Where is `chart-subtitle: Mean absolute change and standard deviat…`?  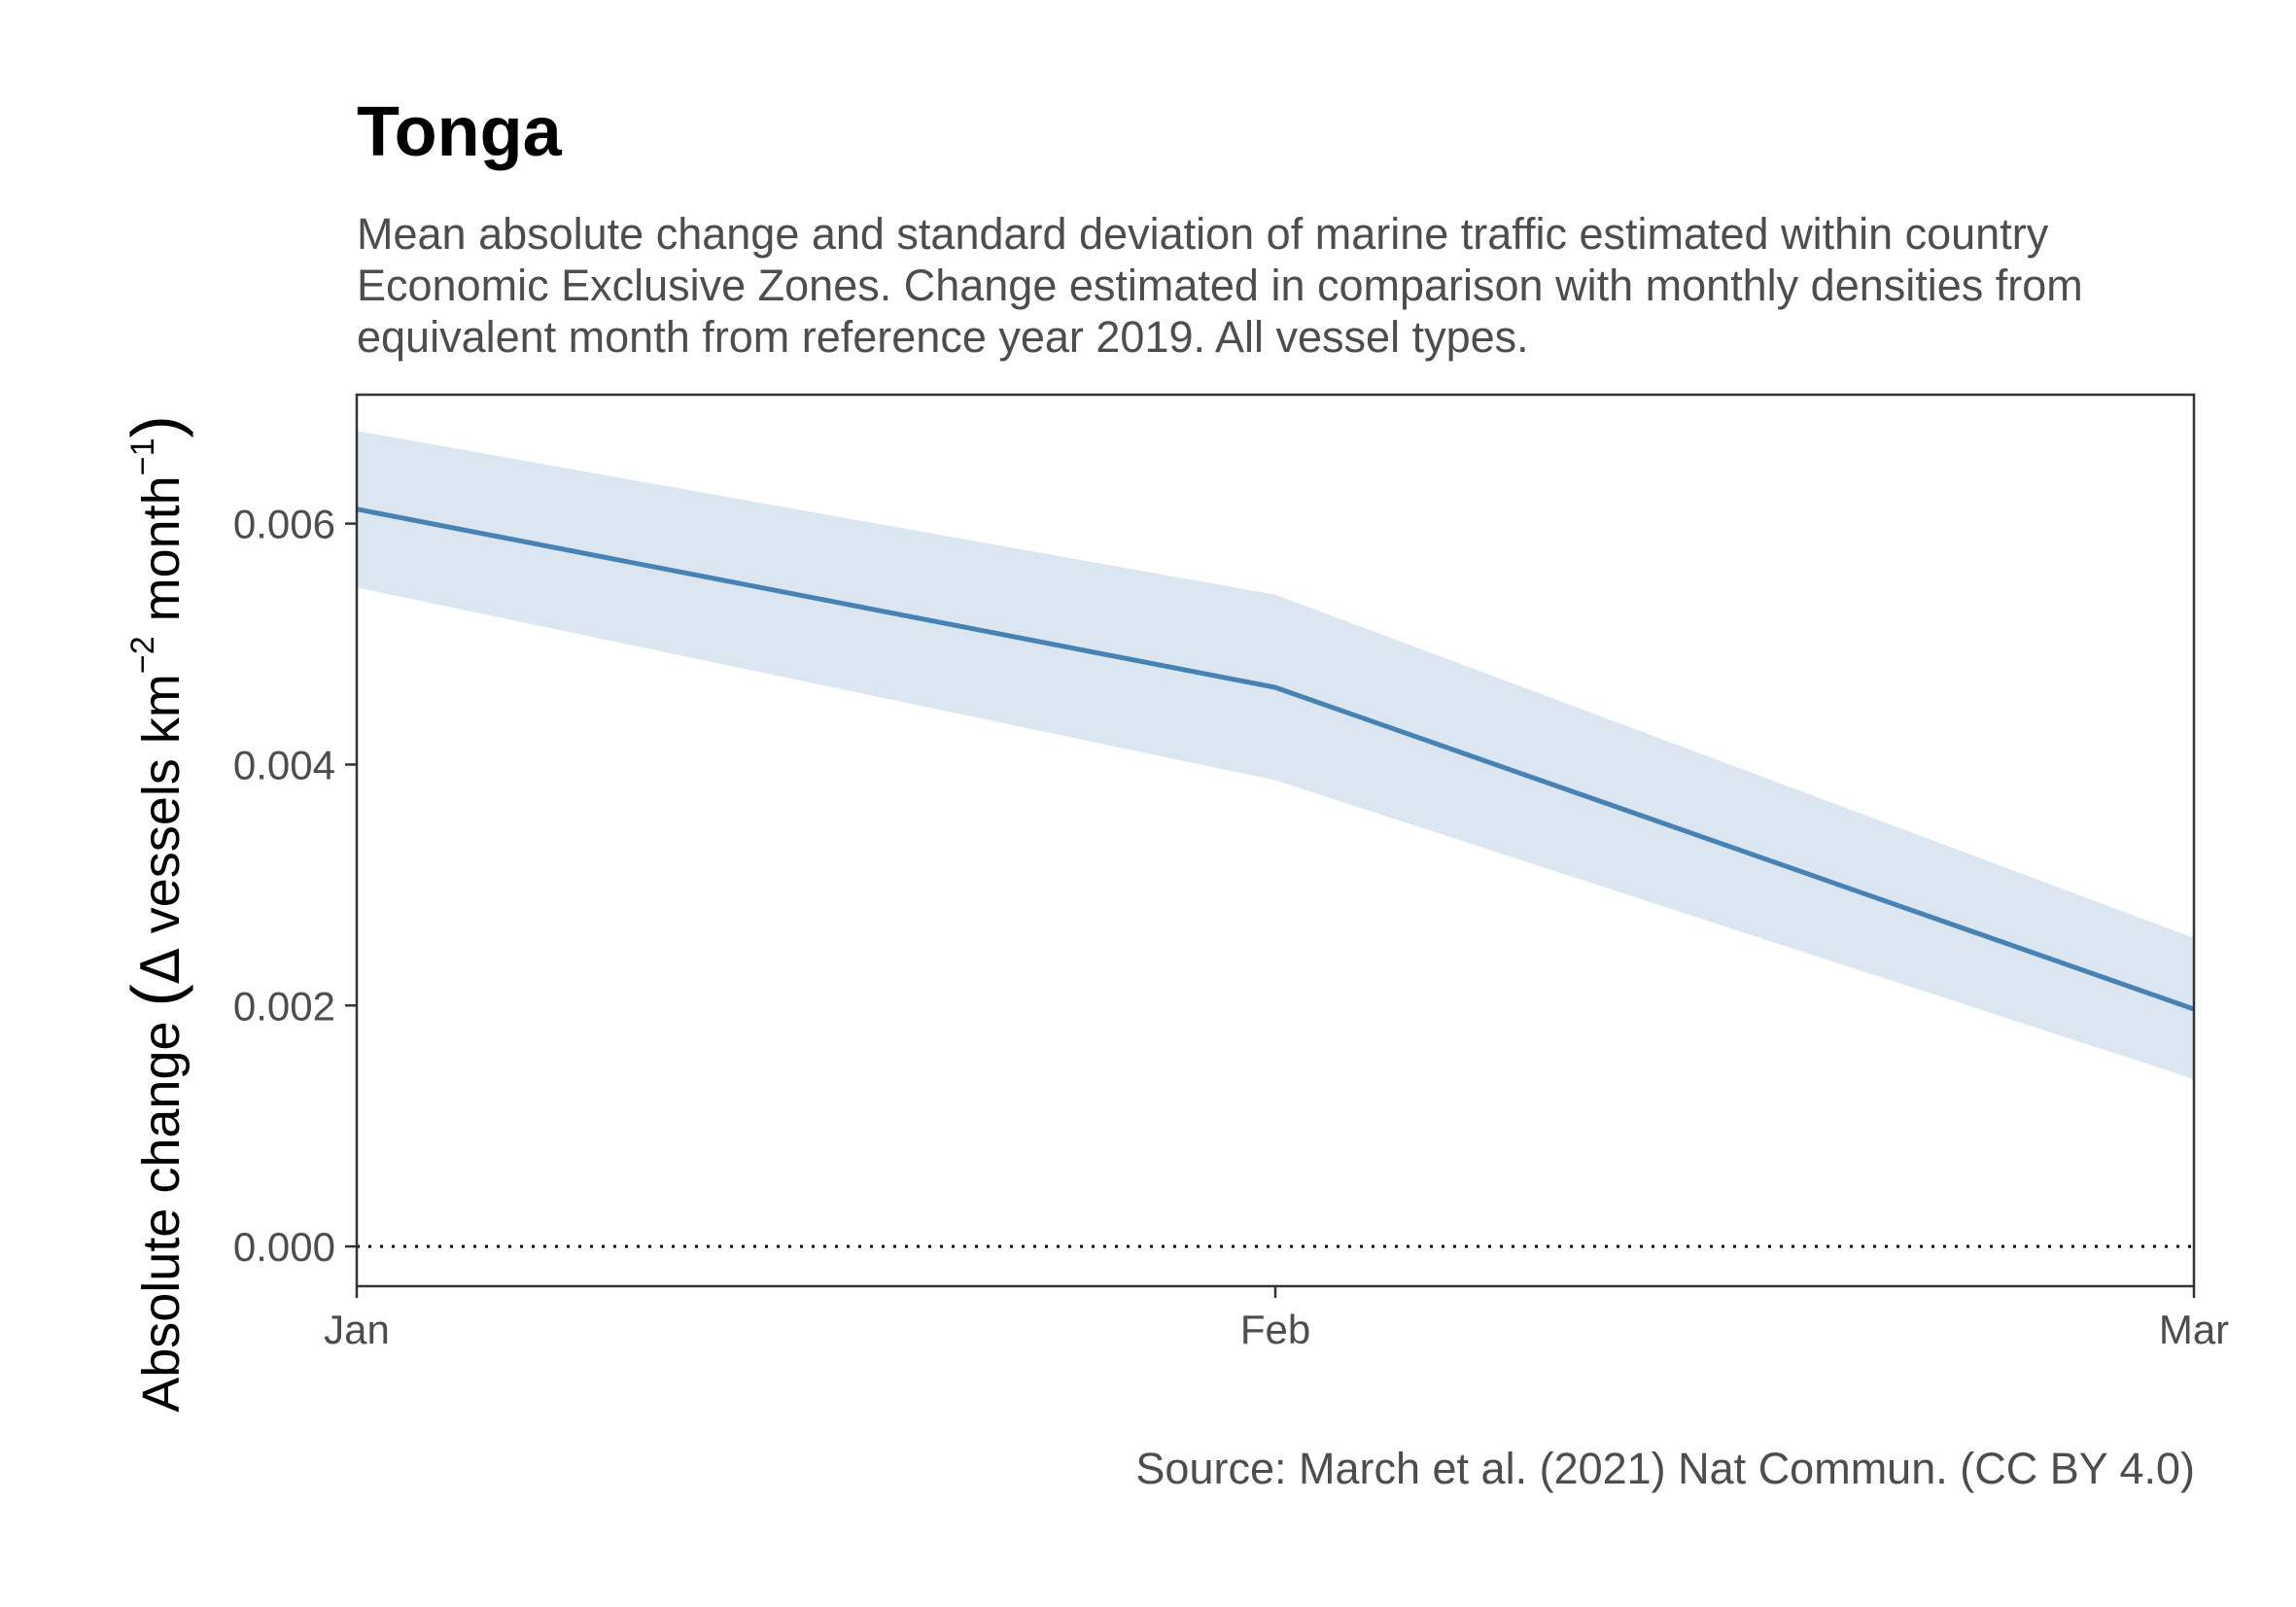
chart-subtitle: Mean absolute change and standard deviat… is located at coordinates (1220, 285).